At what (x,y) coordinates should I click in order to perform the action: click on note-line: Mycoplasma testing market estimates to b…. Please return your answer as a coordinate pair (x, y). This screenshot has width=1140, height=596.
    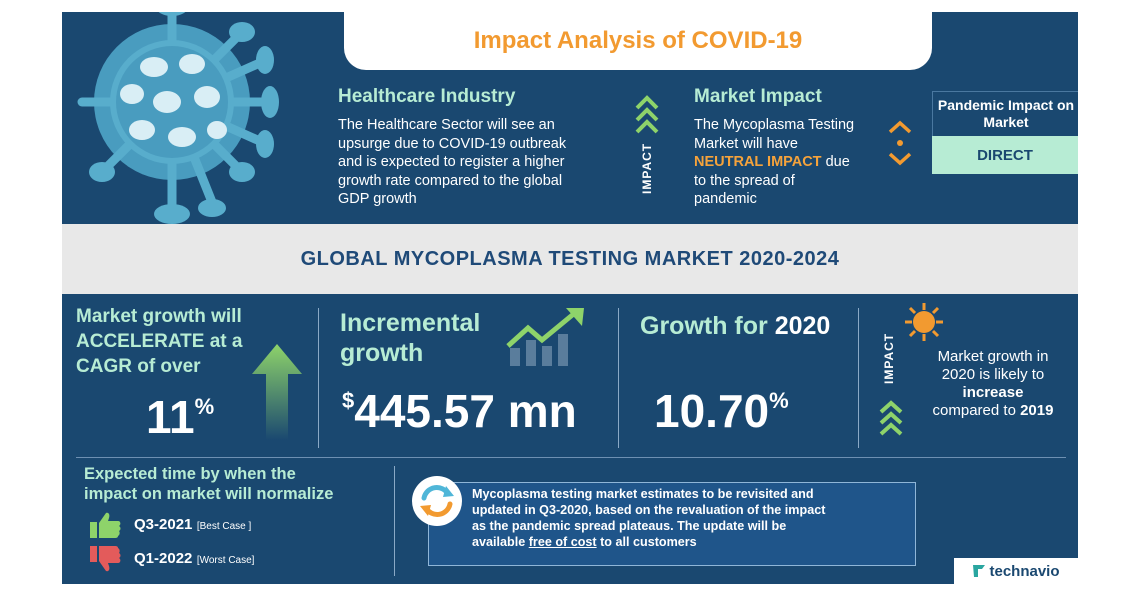
    Looking at the image, I should click on (643, 494).